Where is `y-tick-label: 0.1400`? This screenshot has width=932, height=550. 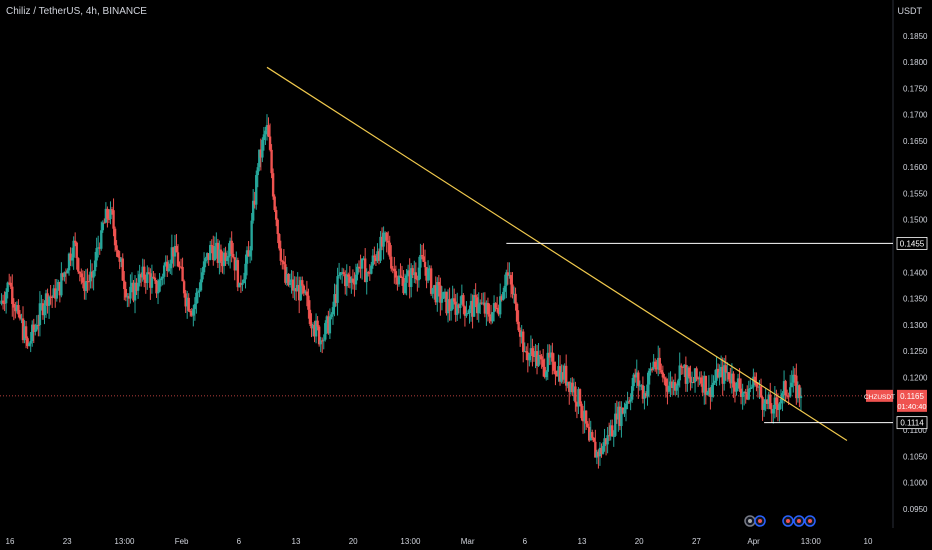
y-tick-label: 0.1400 is located at coordinates (915, 272).